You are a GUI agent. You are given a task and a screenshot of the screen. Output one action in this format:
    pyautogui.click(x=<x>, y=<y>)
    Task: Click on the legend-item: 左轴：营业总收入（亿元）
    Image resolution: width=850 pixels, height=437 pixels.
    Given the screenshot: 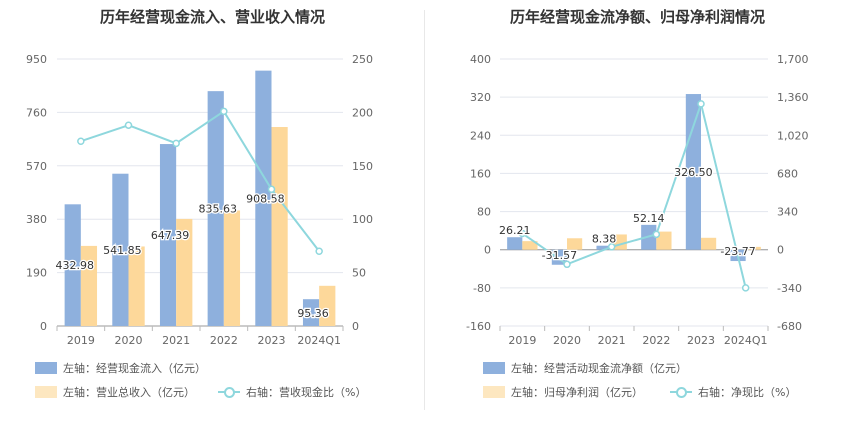 What is the action you would take?
    pyautogui.click(x=115, y=392)
    